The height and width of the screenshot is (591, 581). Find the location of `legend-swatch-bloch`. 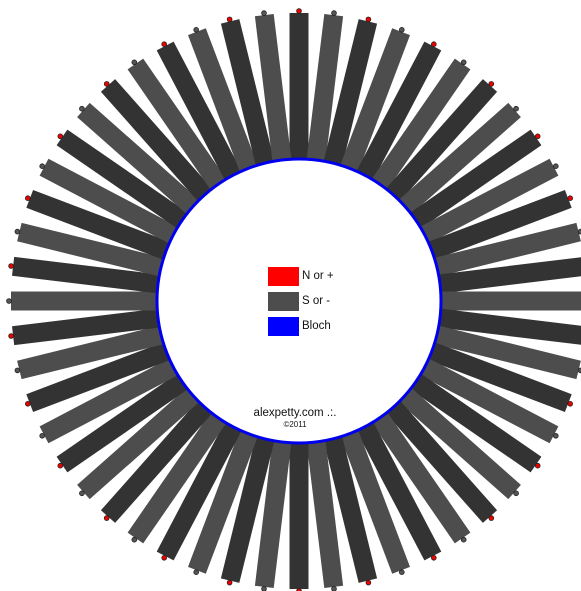

legend-swatch-bloch is located at coordinates (283, 326).